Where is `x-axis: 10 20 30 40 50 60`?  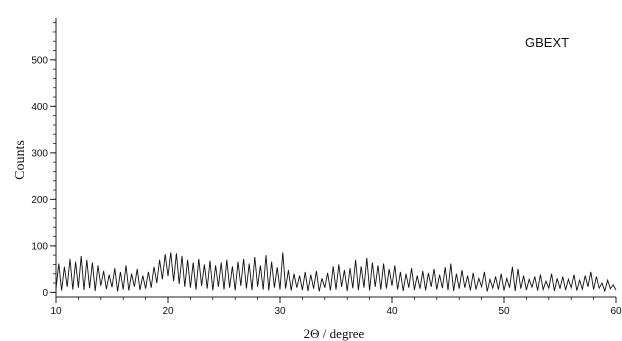
x-axis: 10 20 30 40 50 60 is located at coordinates (336, 306).